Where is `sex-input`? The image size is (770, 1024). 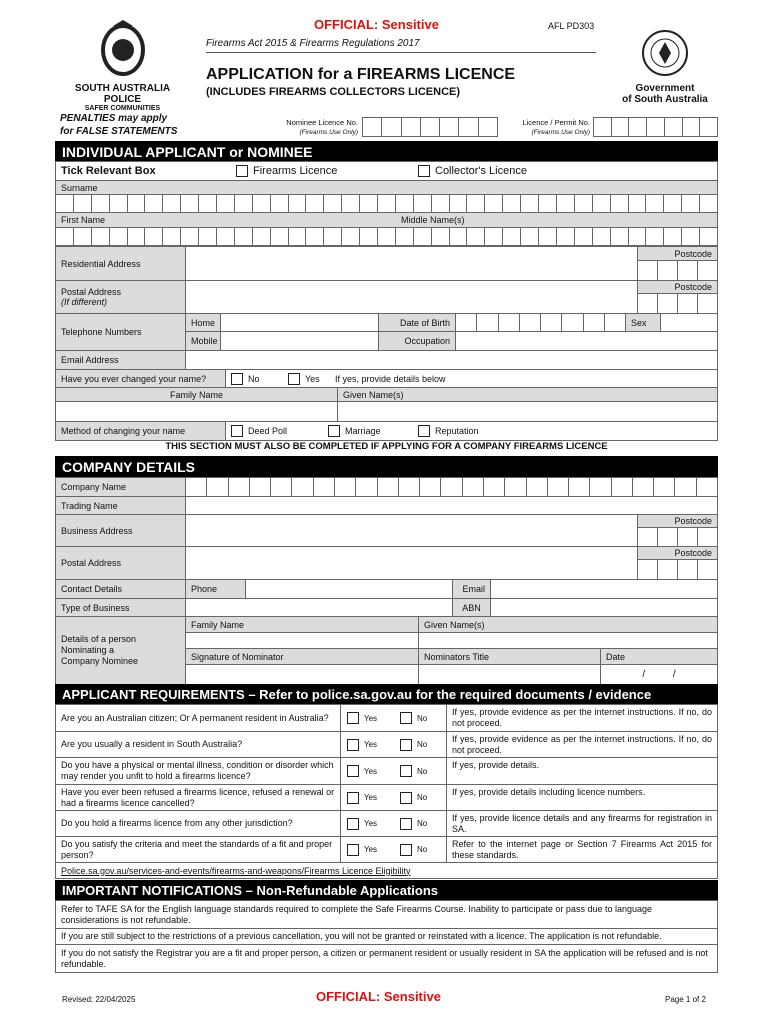 sex-input is located at coordinates (689, 322).